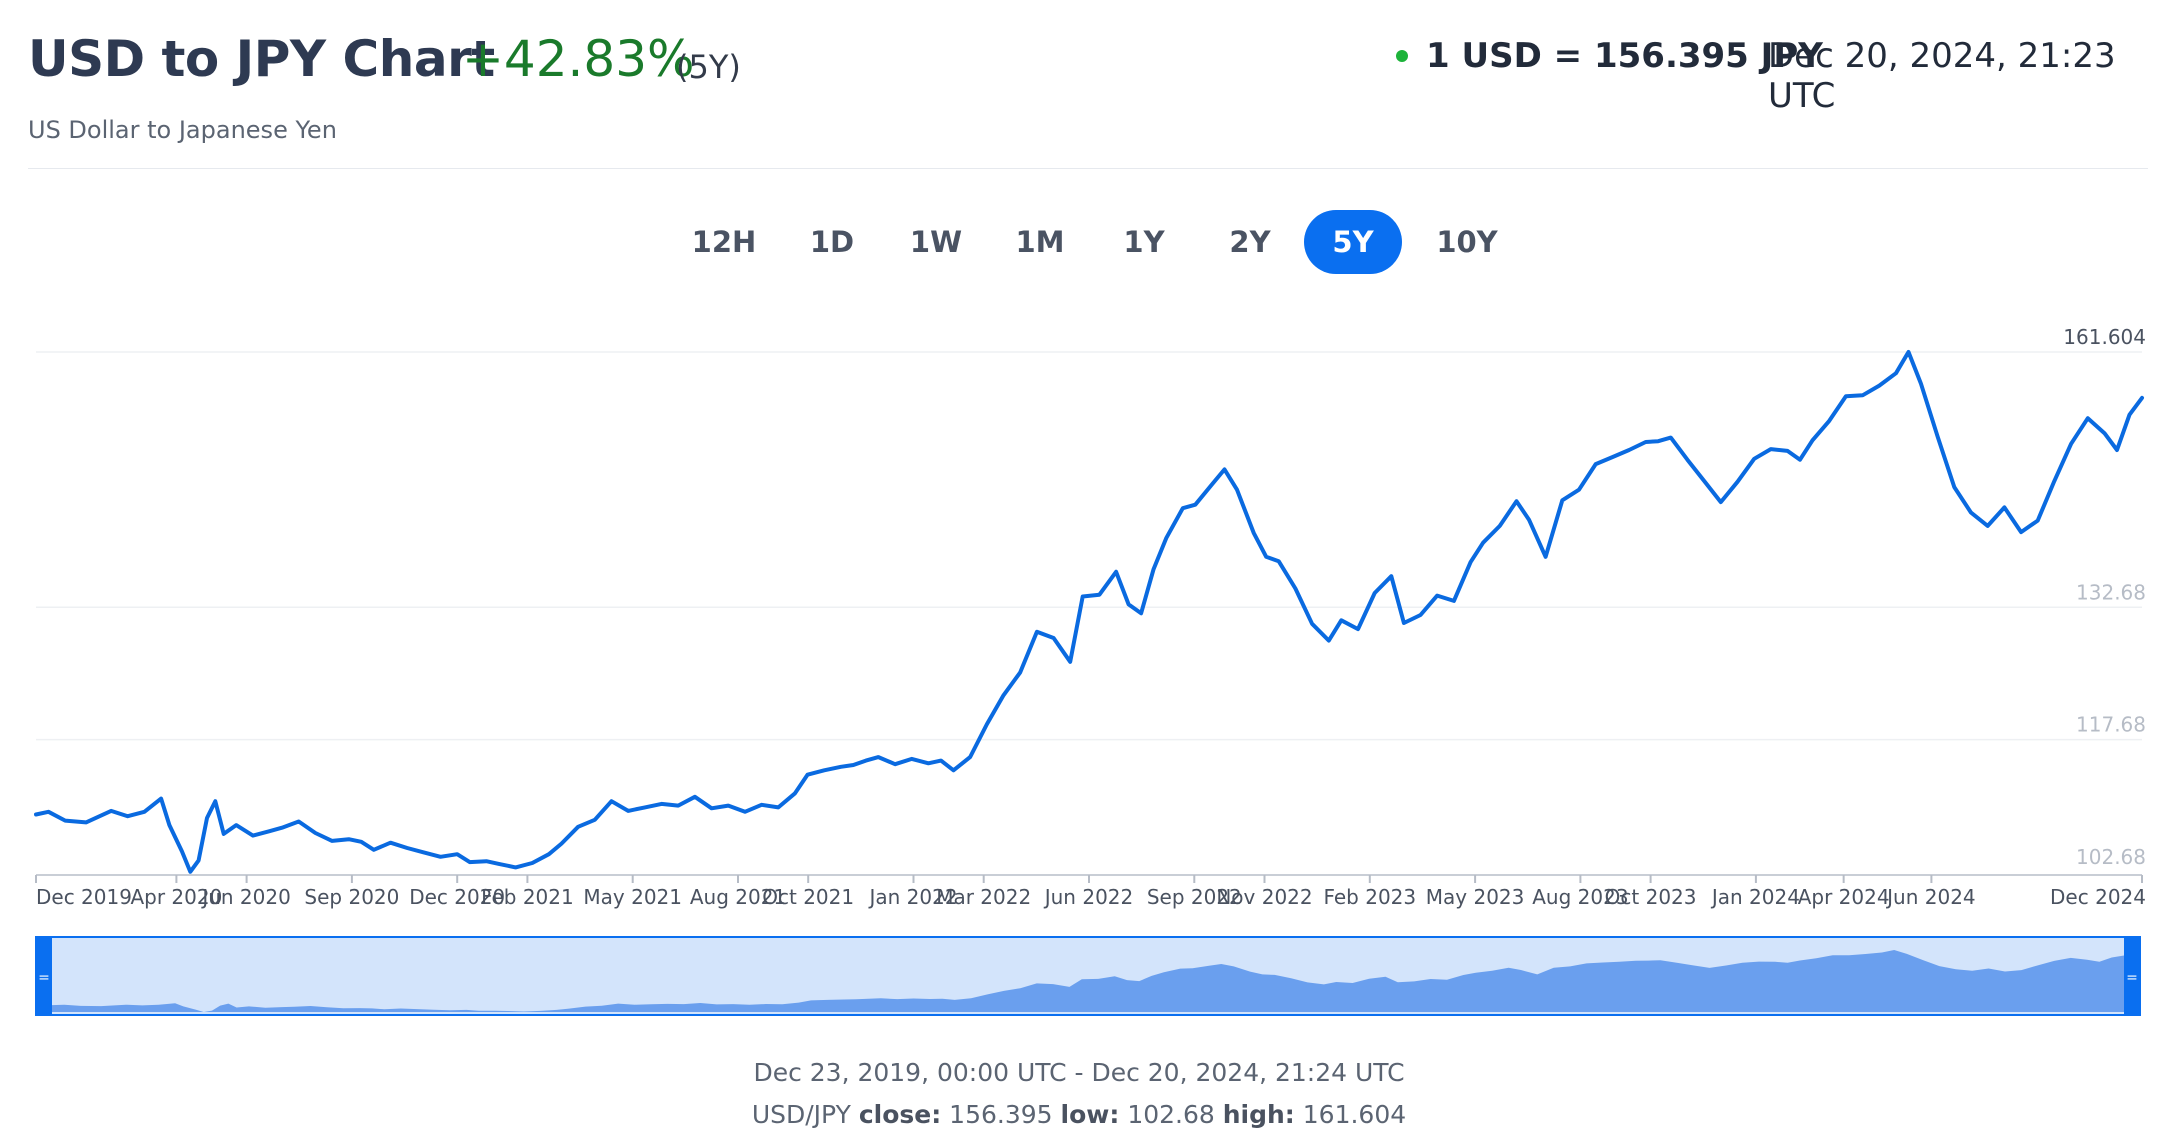  What do you see at coordinates (1580, 897) in the screenshot?
I see `x-tick-label: Aug 2023` at bounding box center [1580, 897].